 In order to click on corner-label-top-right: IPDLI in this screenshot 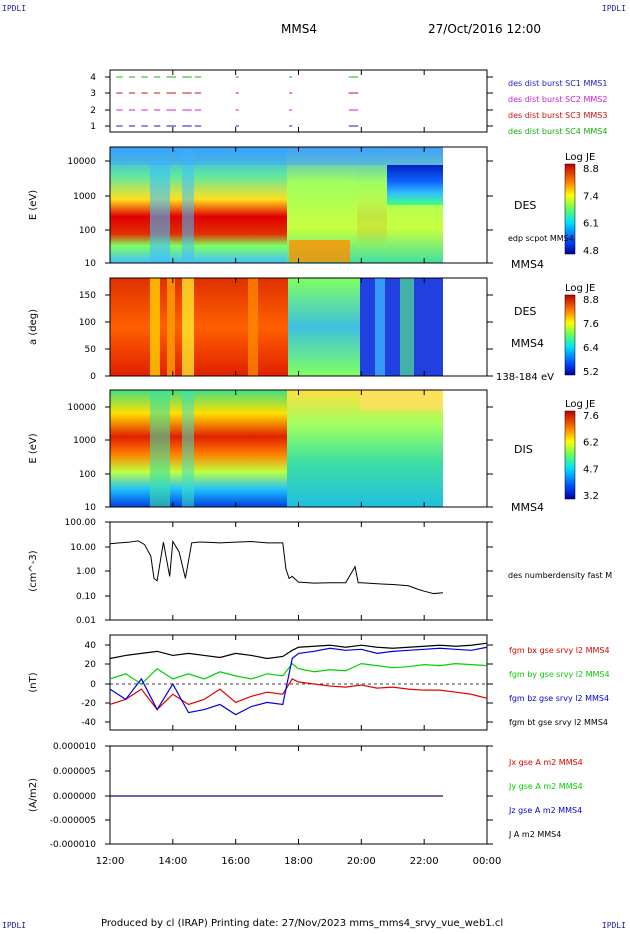, I will do `click(613, 8)`.